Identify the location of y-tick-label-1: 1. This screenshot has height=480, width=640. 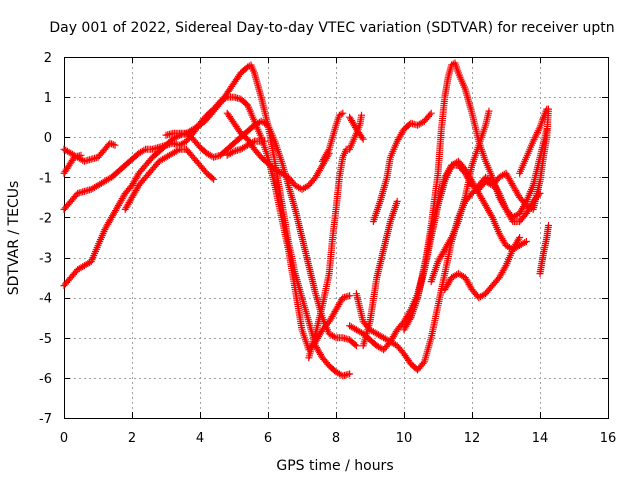
(48, 98).